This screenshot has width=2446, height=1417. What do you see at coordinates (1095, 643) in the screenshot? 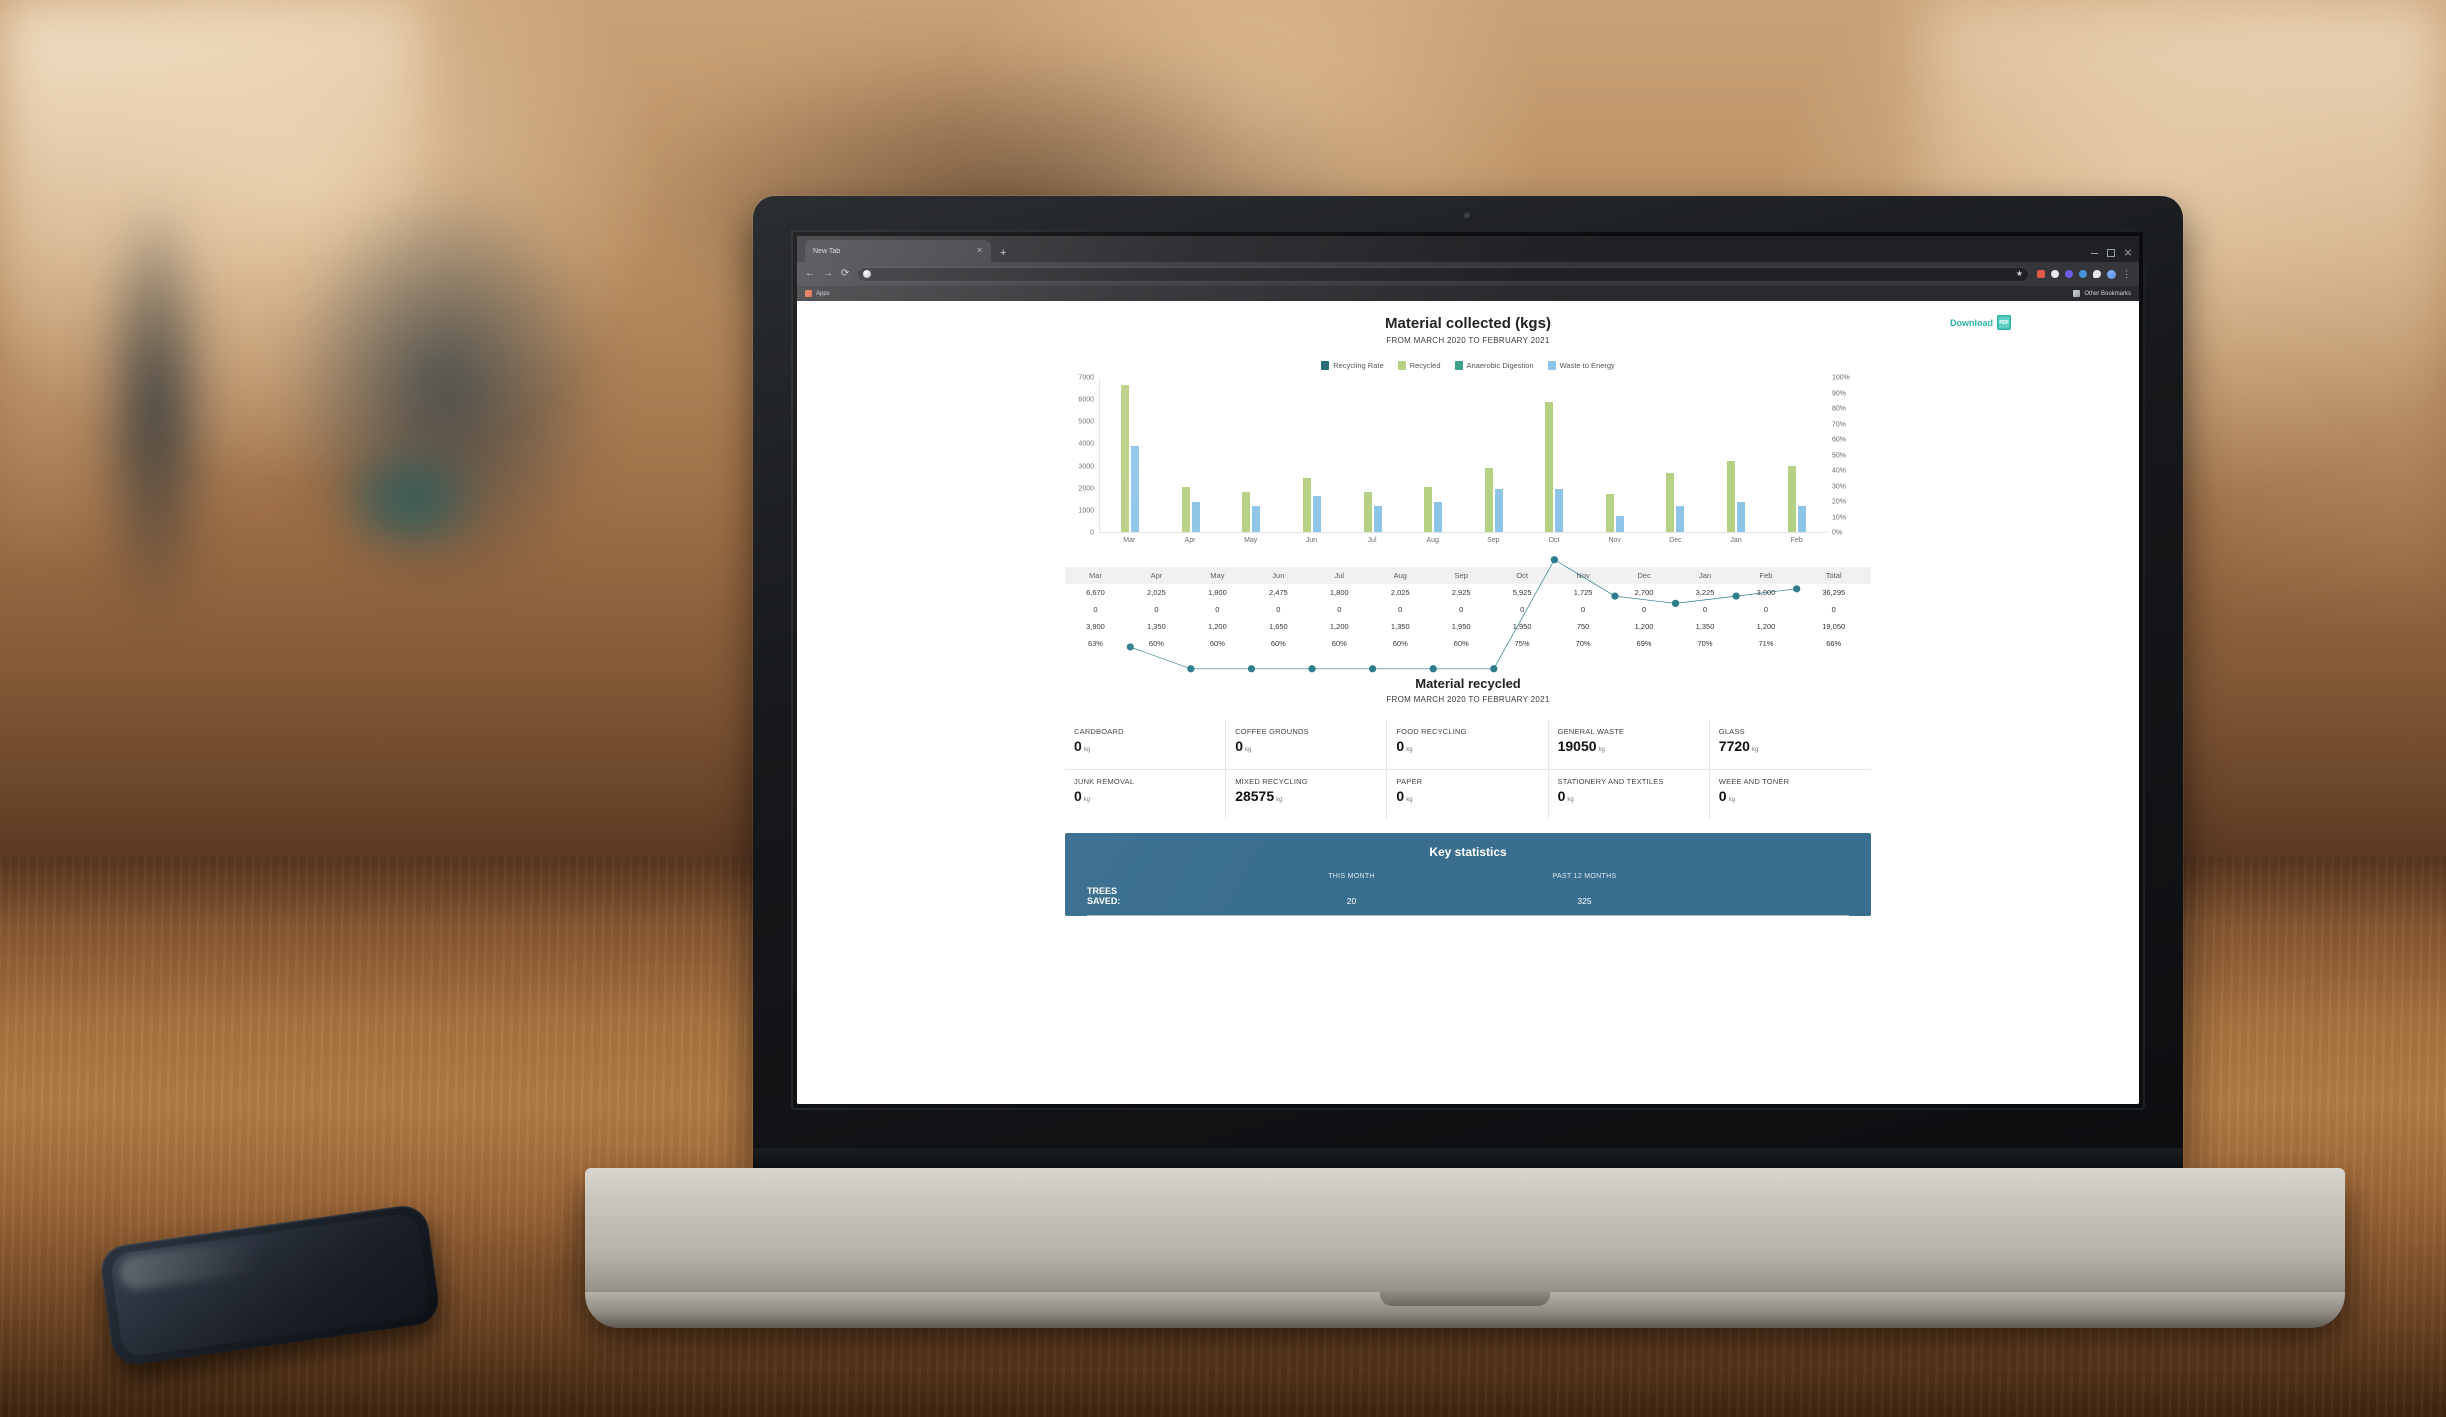
I see `table-cell: 63%` at bounding box center [1095, 643].